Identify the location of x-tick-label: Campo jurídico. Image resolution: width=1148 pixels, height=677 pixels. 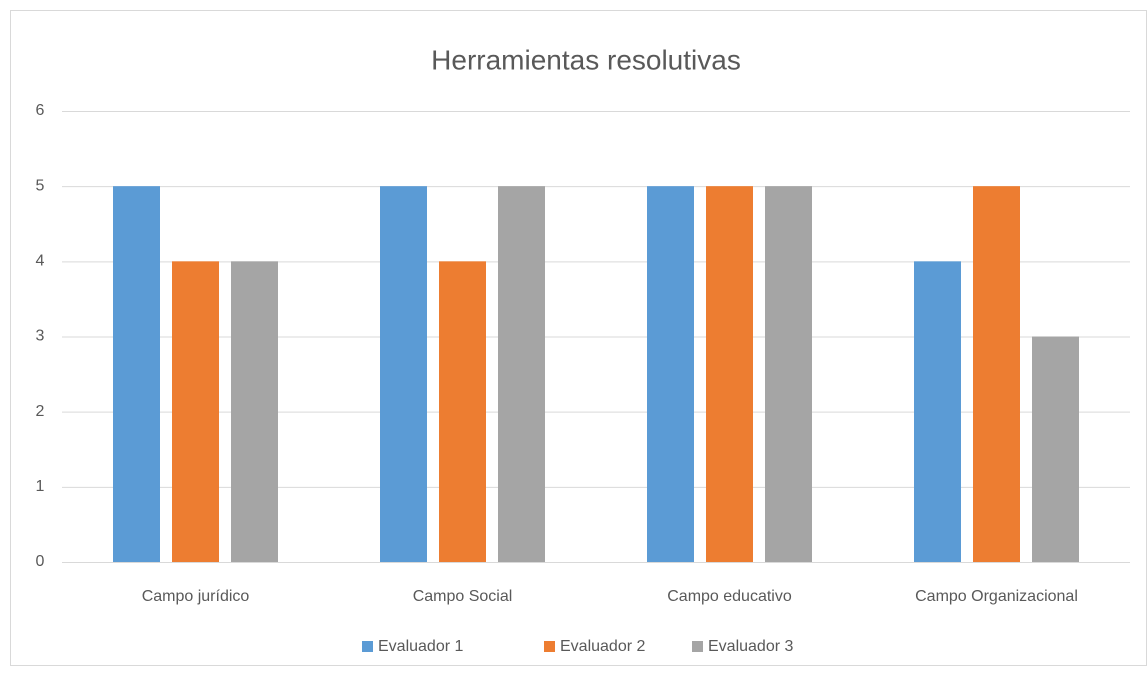
(196, 596).